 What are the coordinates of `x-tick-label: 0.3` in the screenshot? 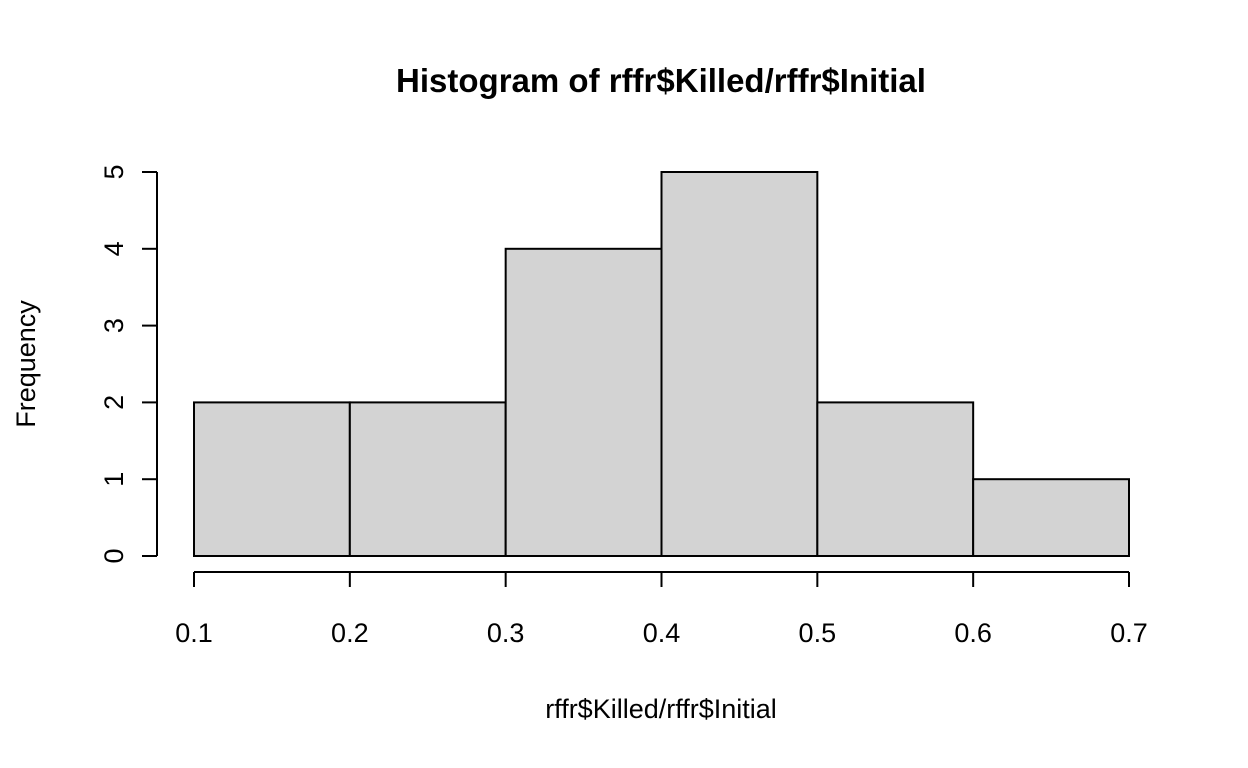 It's located at (506, 633).